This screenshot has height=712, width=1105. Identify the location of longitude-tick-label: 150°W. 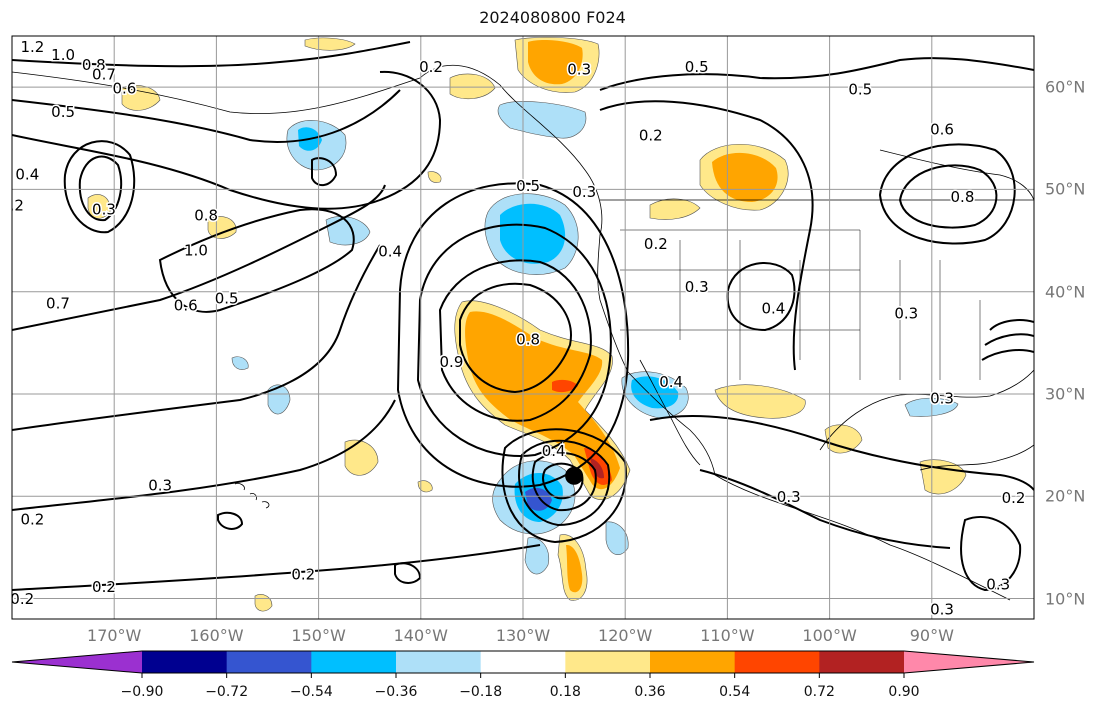
(318, 635).